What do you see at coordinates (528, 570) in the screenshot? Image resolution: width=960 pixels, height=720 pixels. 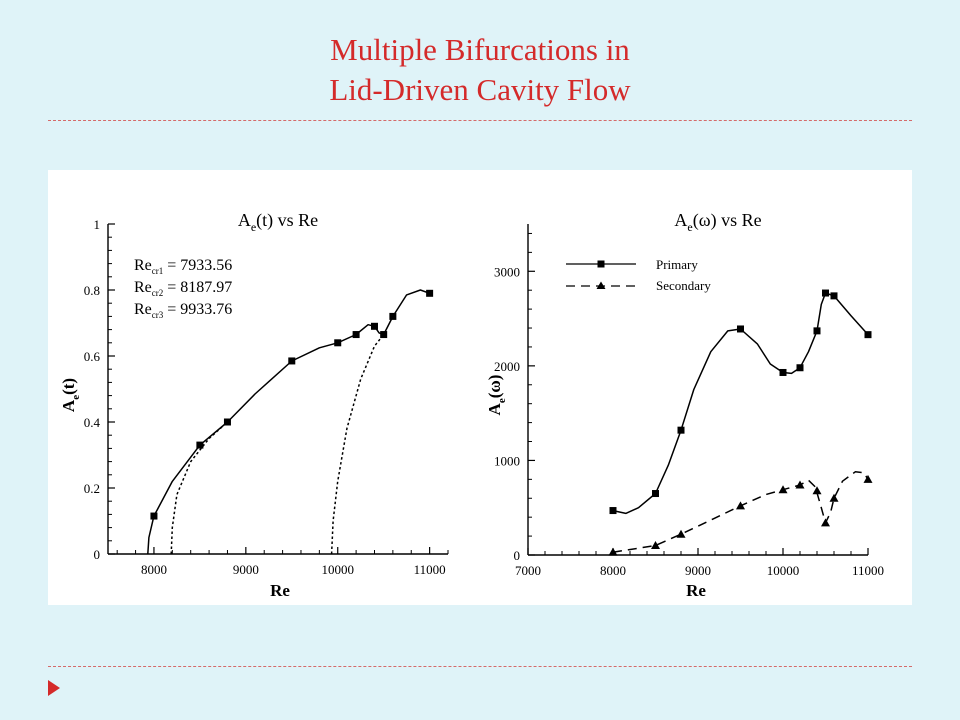 I see `ae-omega-x-tick-label: 7000` at bounding box center [528, 570].